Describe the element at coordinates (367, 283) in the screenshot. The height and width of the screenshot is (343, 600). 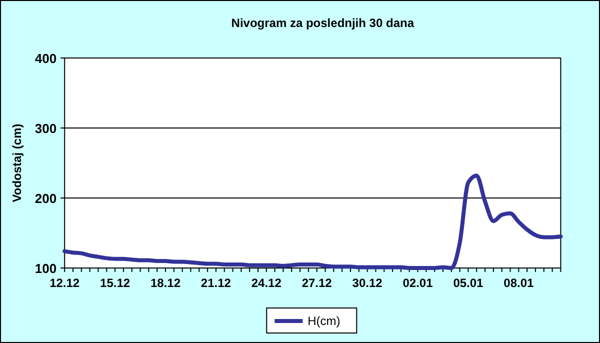
I see `x-tick-label: 30.12` at that location.